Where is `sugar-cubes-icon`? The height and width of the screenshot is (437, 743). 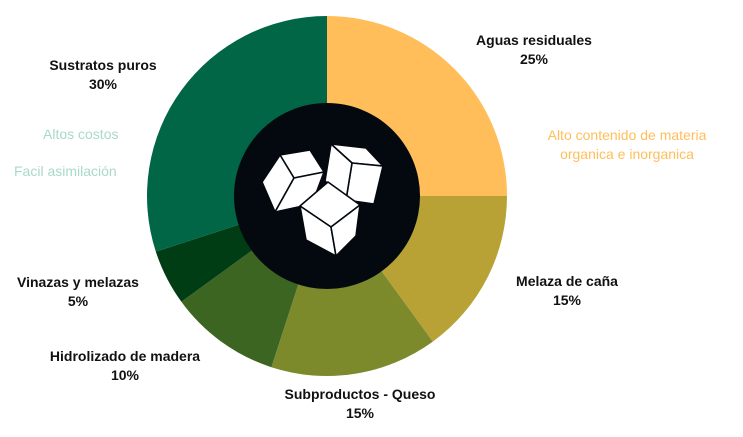
sugar-cubes-icon is located at coordinates (322, 200).